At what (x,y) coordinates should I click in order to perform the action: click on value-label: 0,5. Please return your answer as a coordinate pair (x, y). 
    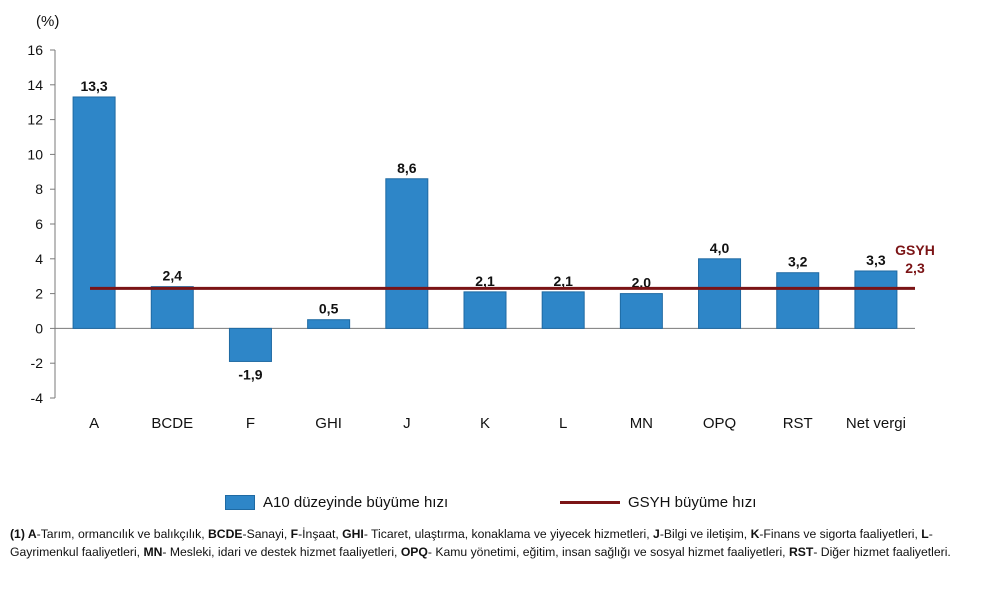
    Looking at the image, I should click on (329, 309).